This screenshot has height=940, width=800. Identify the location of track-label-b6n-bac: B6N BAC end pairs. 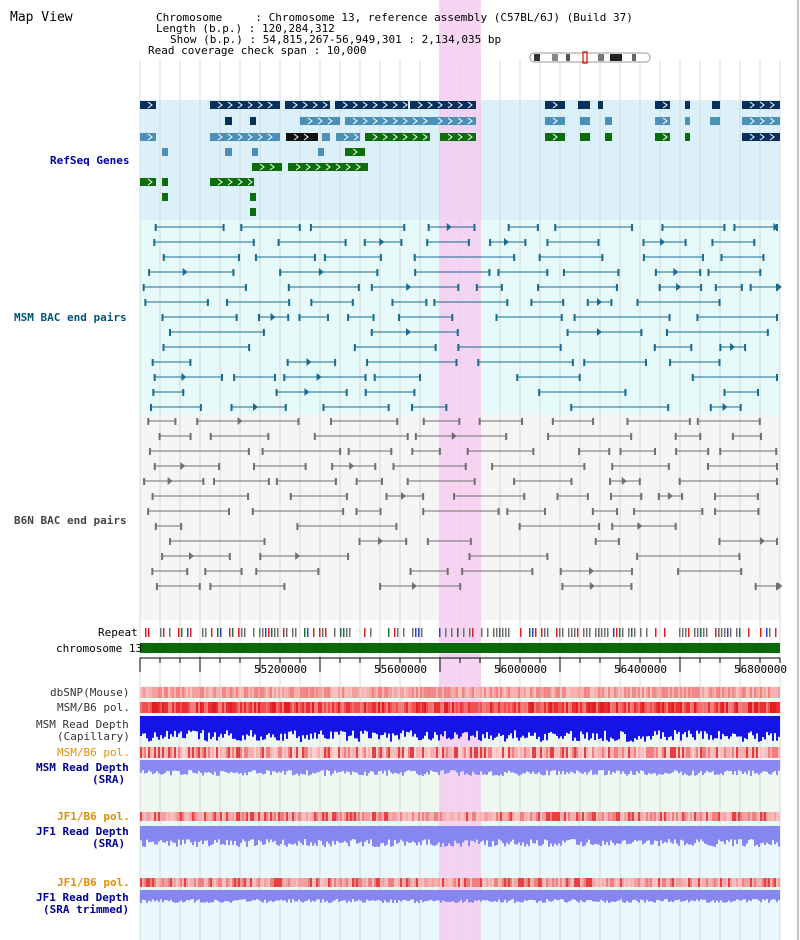
(70, 520).